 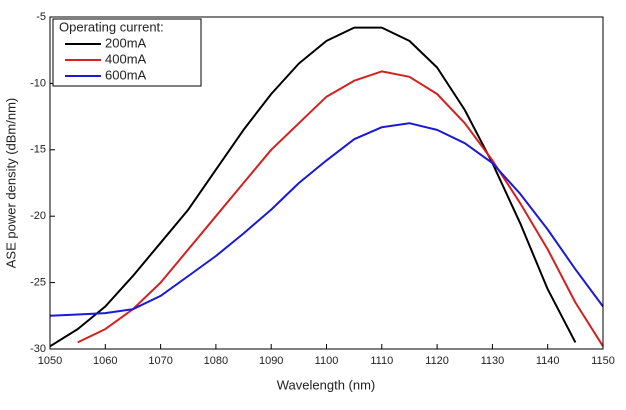 I want to click on y-tick-label: -5, so click(x=41, y=17).